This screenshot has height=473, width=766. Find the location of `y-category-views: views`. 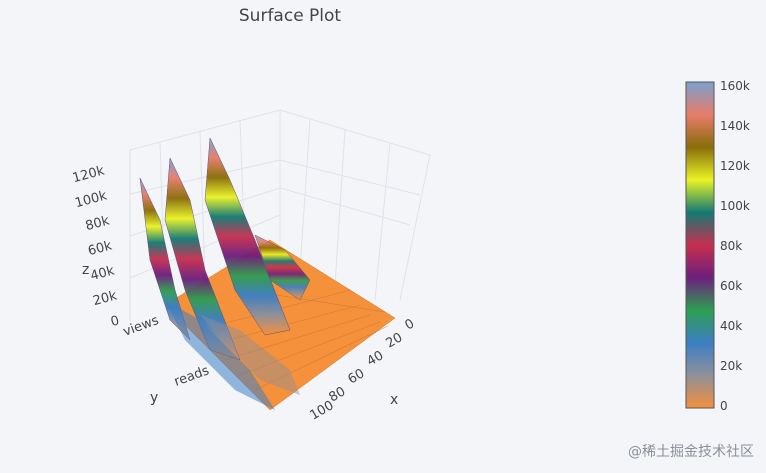

y-category-views: views is located at coordinates (141, 326).